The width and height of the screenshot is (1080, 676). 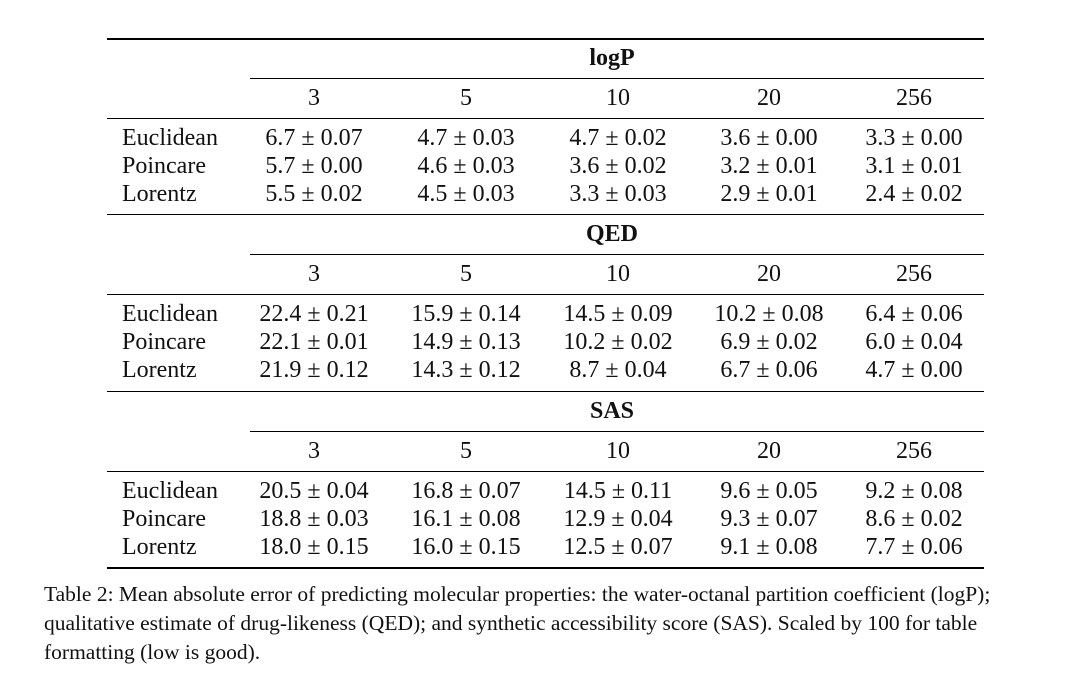 I want to click on table-cell: 8.6 ± 0.02, so click(x=914, y=519).